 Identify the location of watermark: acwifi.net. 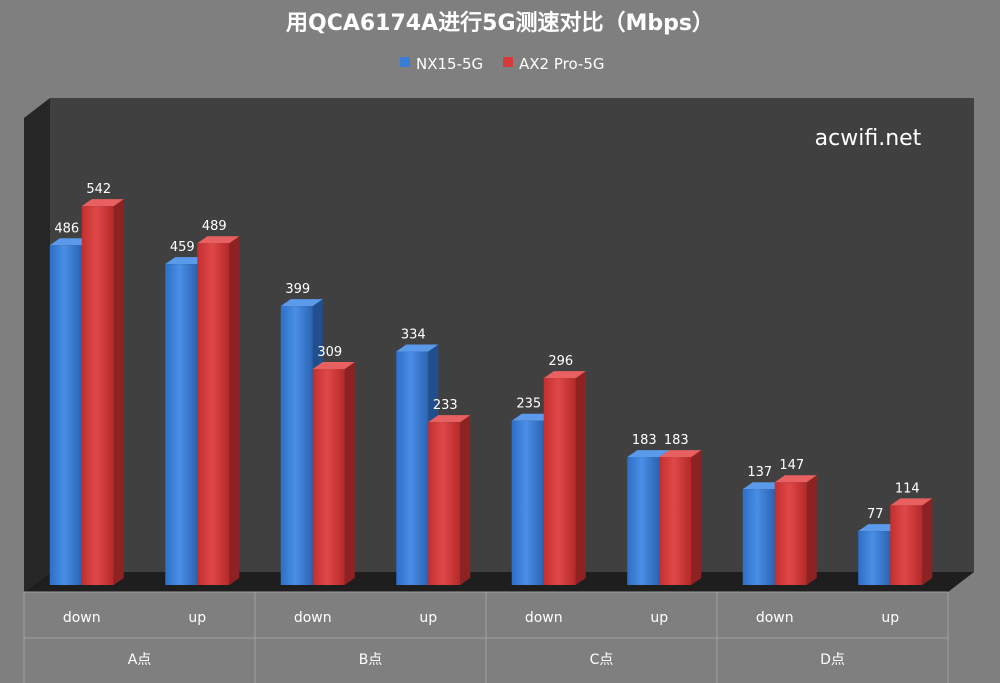
(868, 138).